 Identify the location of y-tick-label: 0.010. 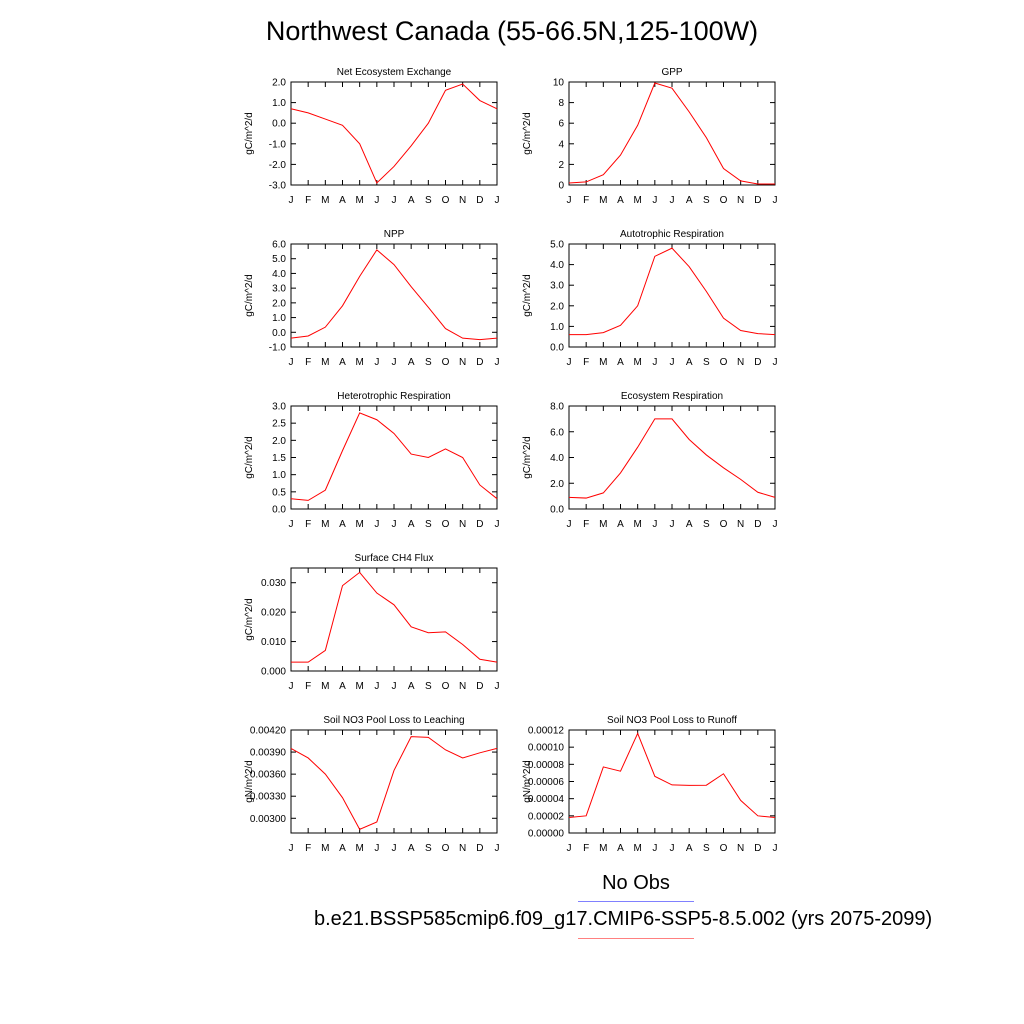
(273, 642).